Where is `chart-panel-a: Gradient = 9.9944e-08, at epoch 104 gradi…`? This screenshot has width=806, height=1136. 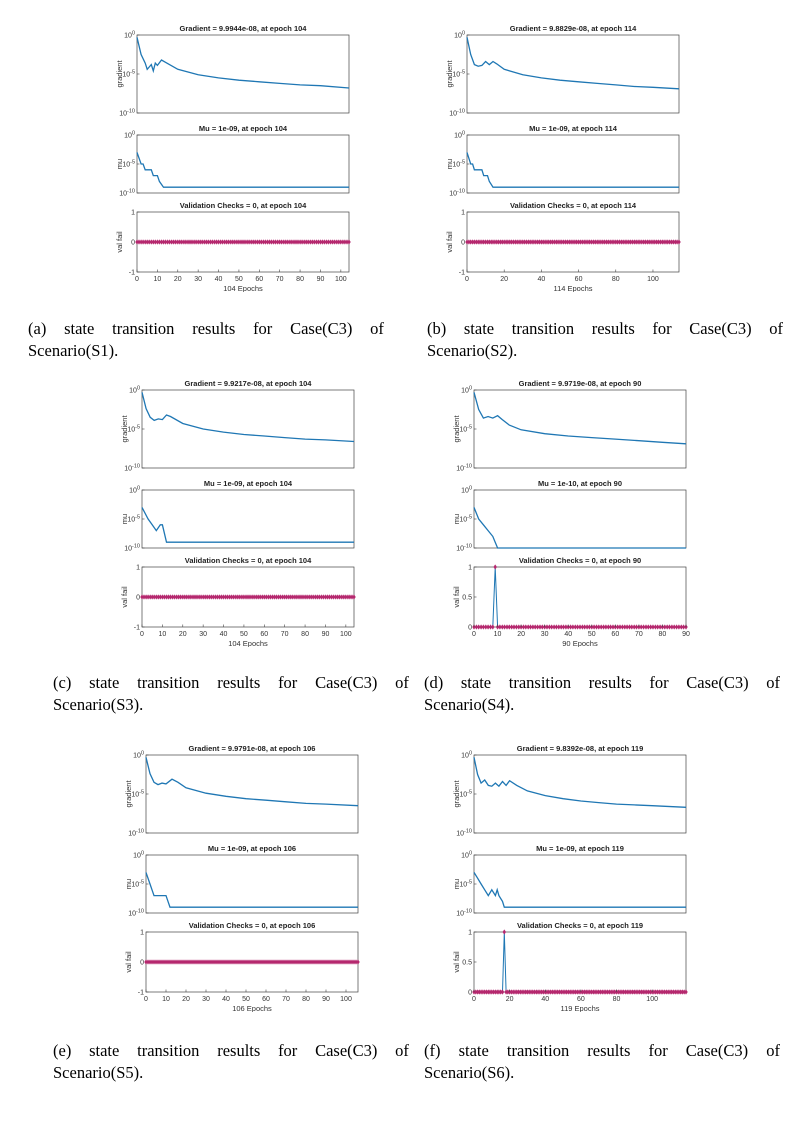 chart-panel-a: Gradient = 9.9944e-08, at epoch 104 gradi… is located at coordinates (235, 156).